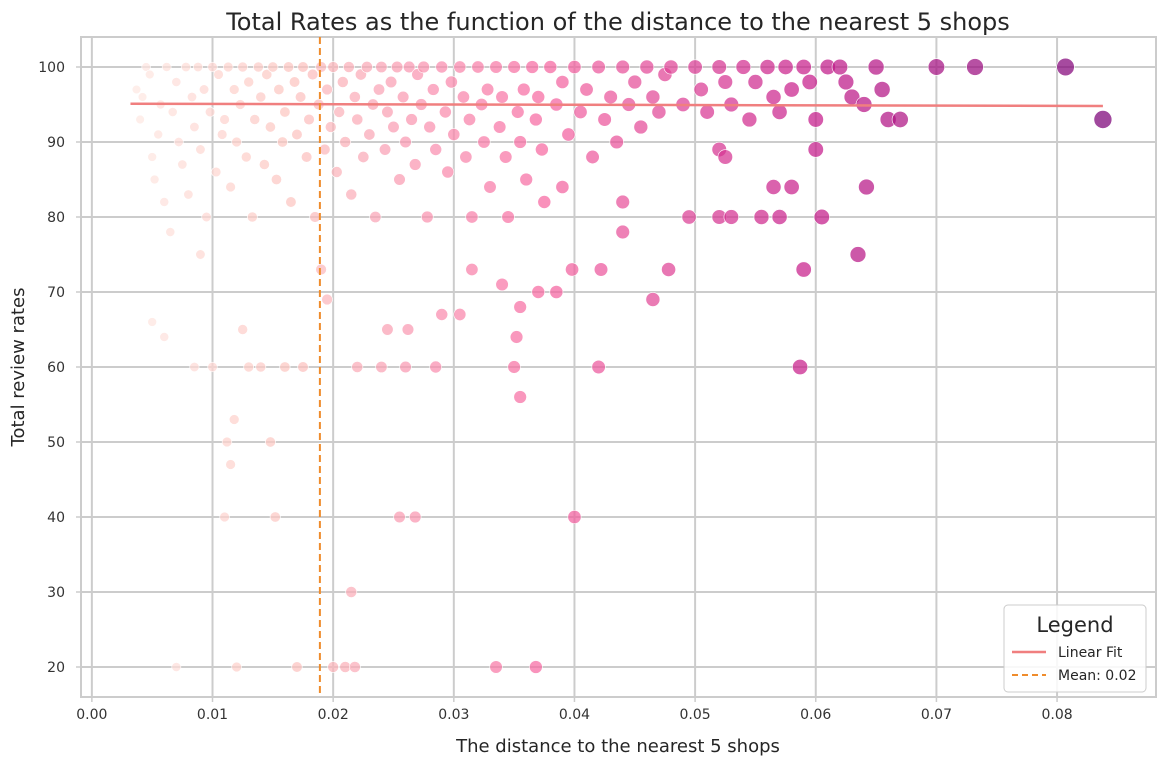 This screenshot has width=1166, height=765. What do you see at coordinates (1056, 715) in the screenshot?
I see `x-tick-label: 0.08` at bounding box center [1056, 715].